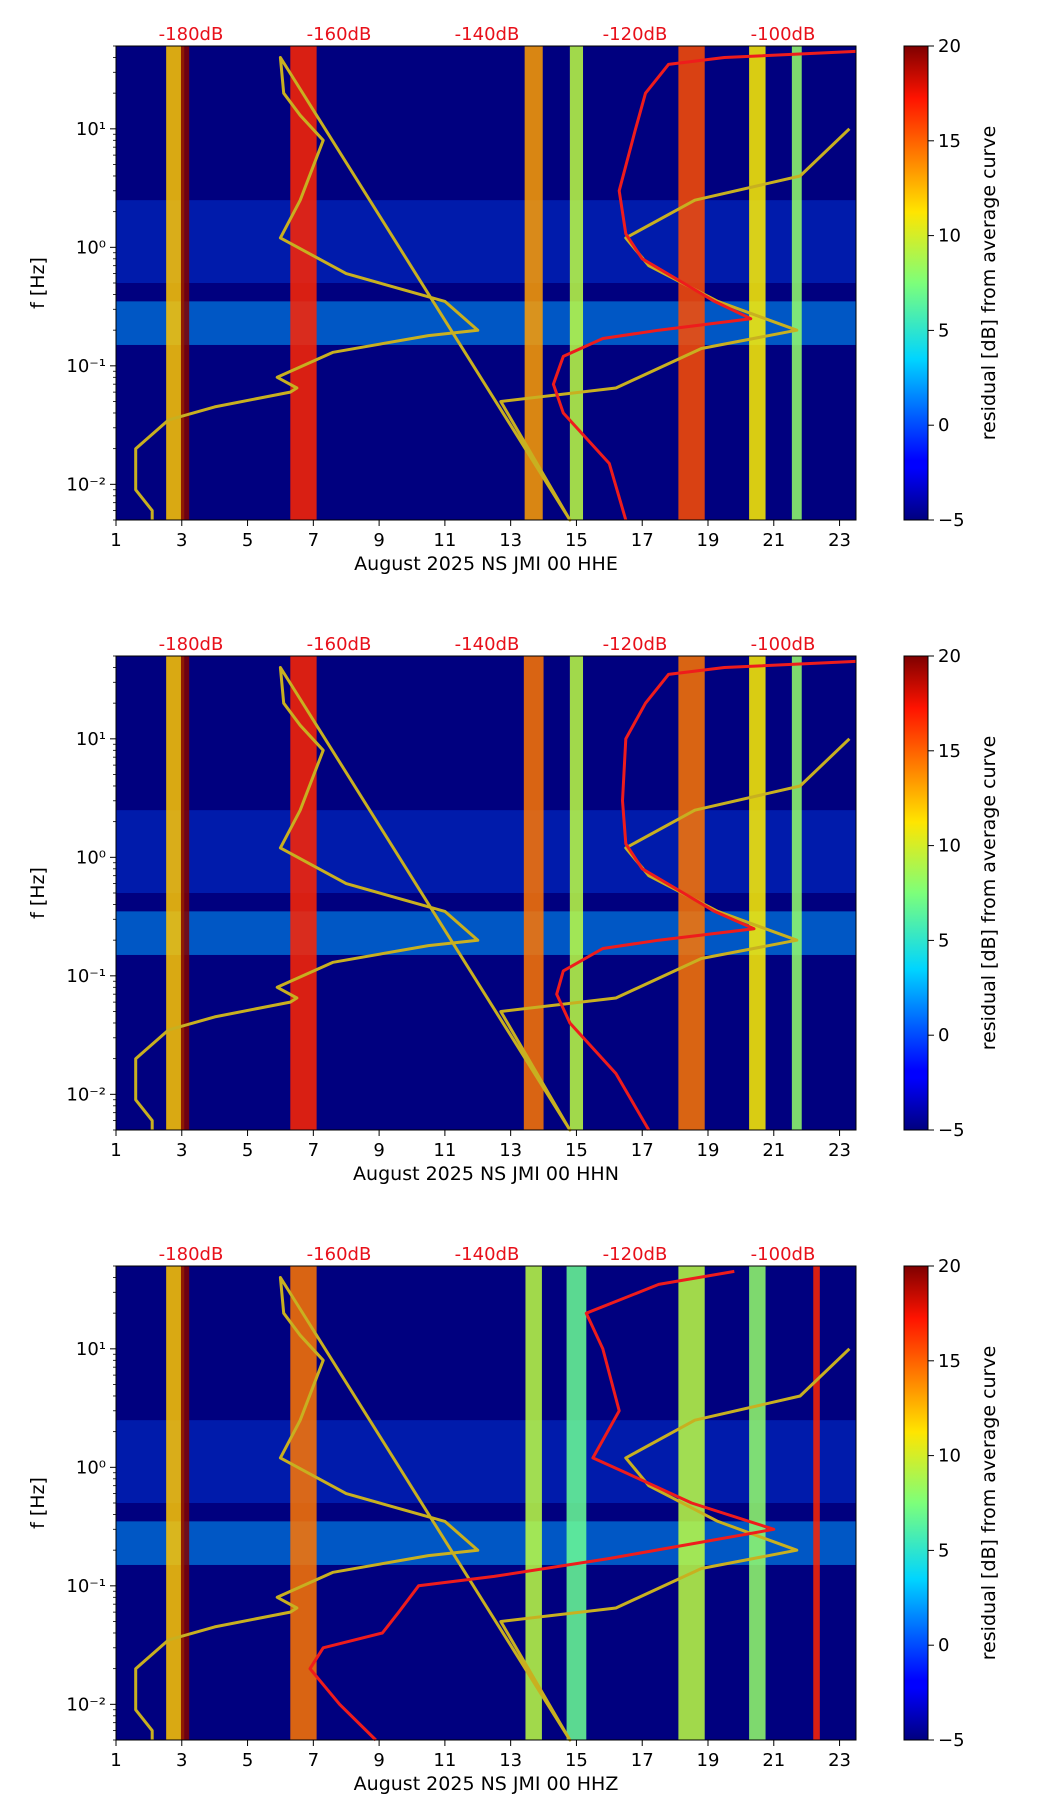 This screenshot has height=1806, width=1052. What do you see at coordinates (38, 283) in the screenshot?
I see `y-axis-label: f [Hz]` at bounding box center [38, 283].